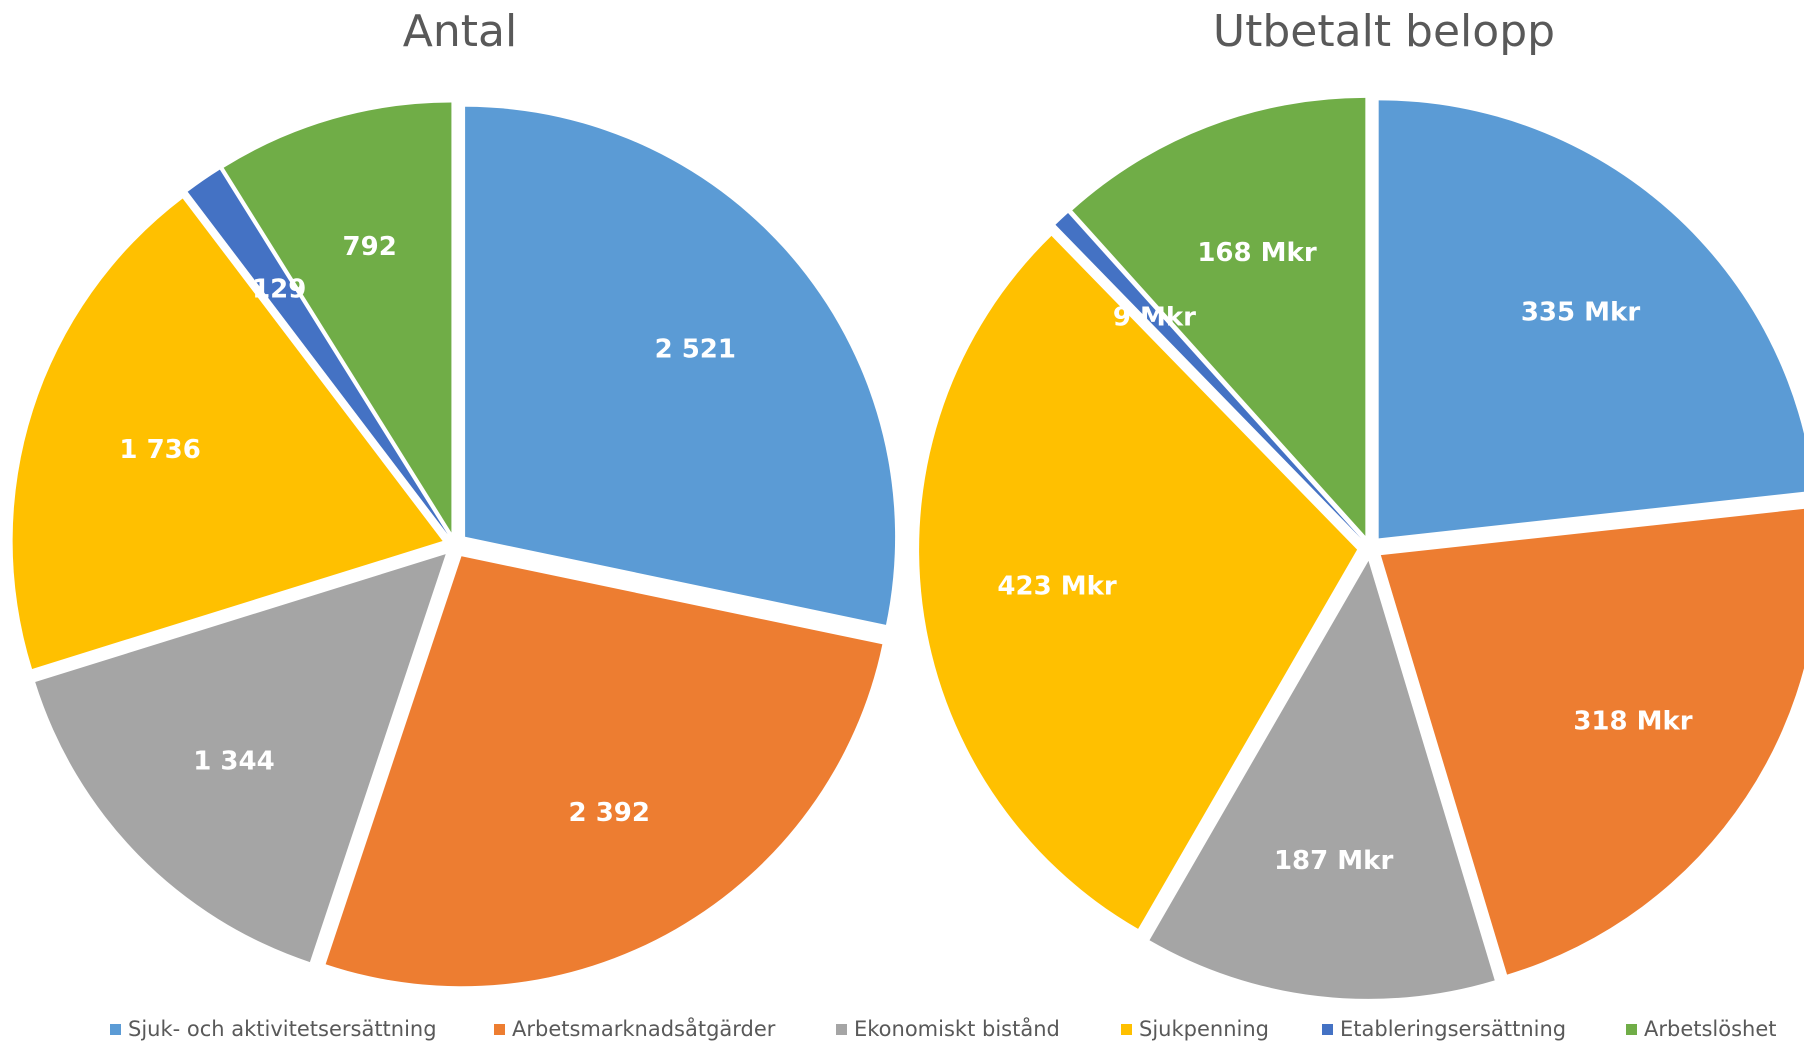  Describe the element at coordinates (460, 31) in the screenshot. I see `chart-title: Antal` at that location.